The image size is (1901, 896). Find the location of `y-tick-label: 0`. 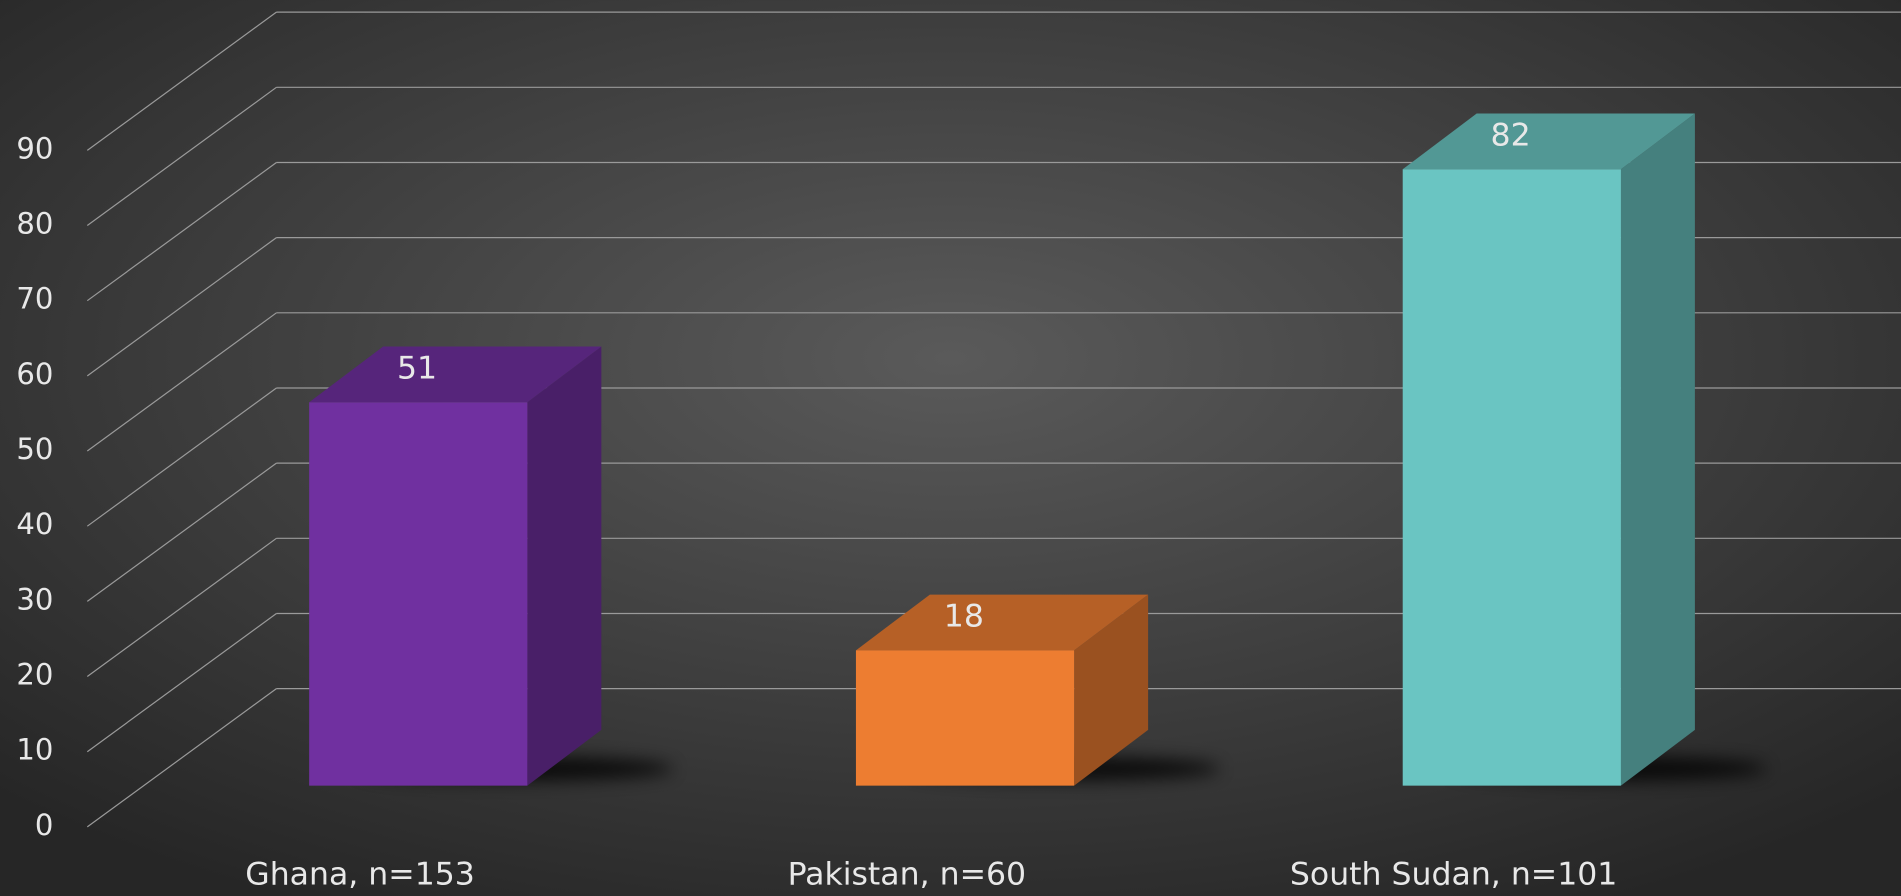

y-tick-label: 0 is located at coordinates (44, 825).